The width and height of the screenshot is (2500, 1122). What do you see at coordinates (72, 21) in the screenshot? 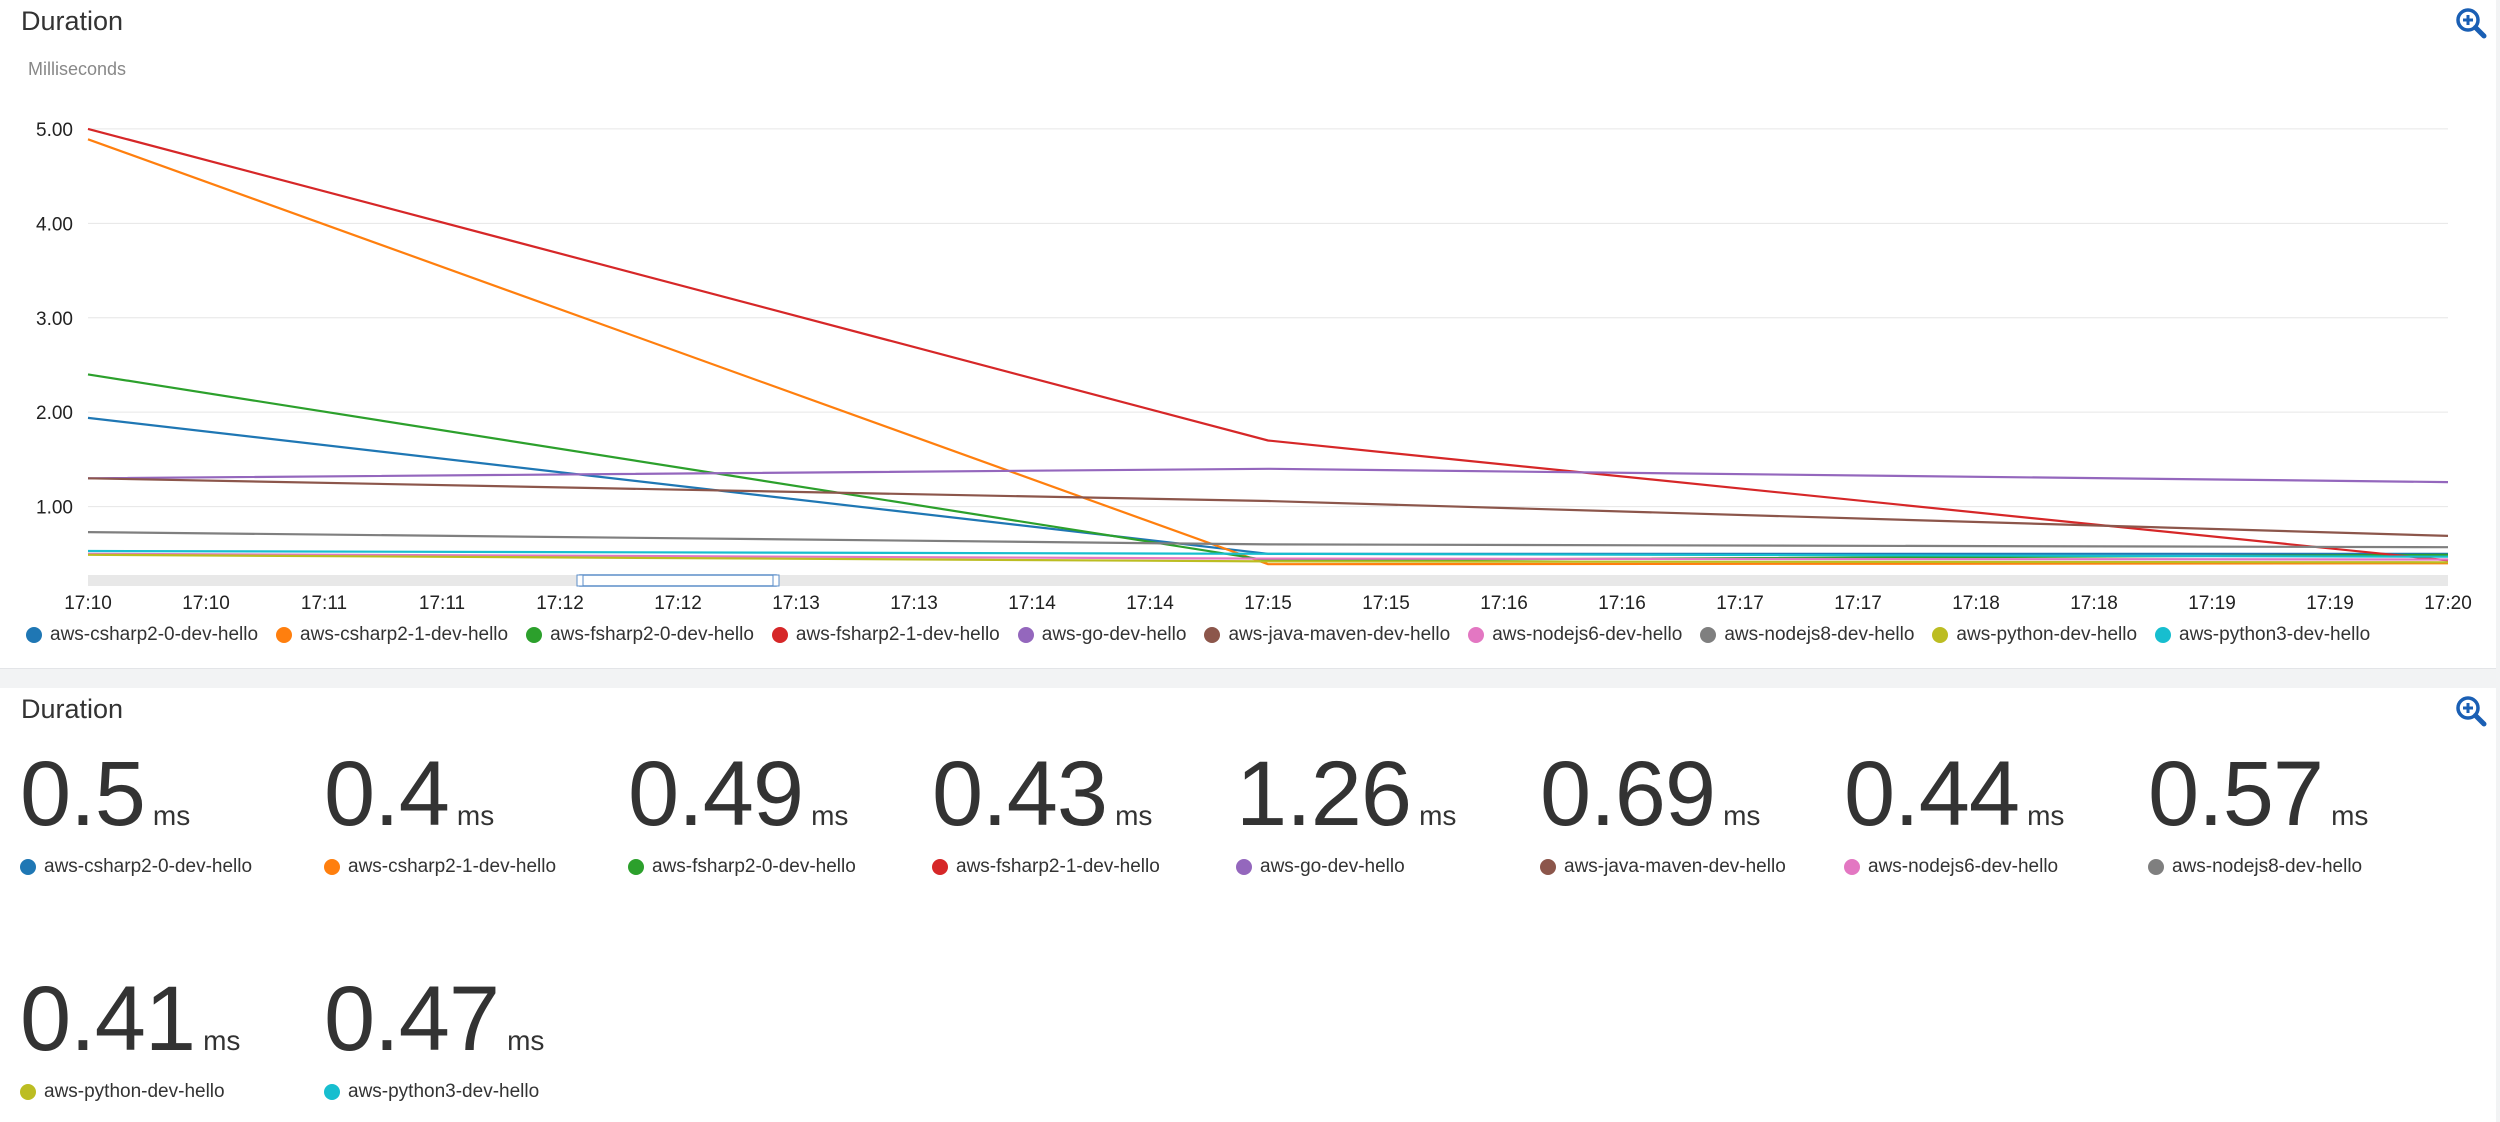
I see `chart-panel-title: Duration` at bounding box center [72, 21].